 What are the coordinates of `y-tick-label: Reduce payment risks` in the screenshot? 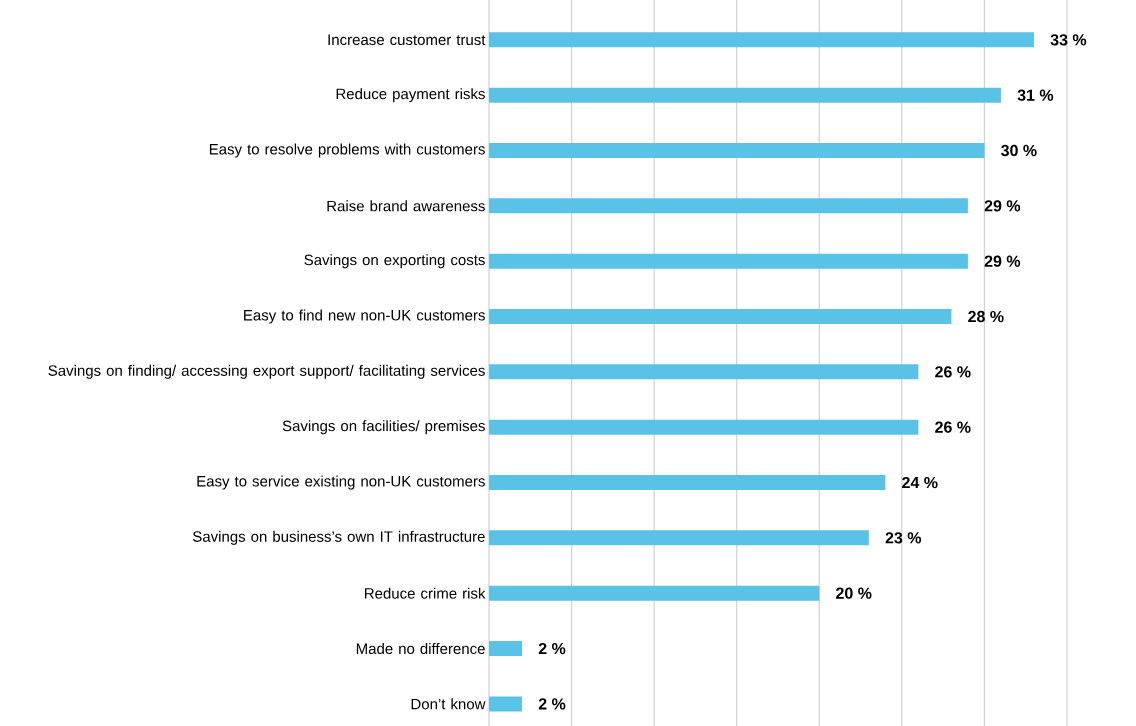 It's located at (410, 95).